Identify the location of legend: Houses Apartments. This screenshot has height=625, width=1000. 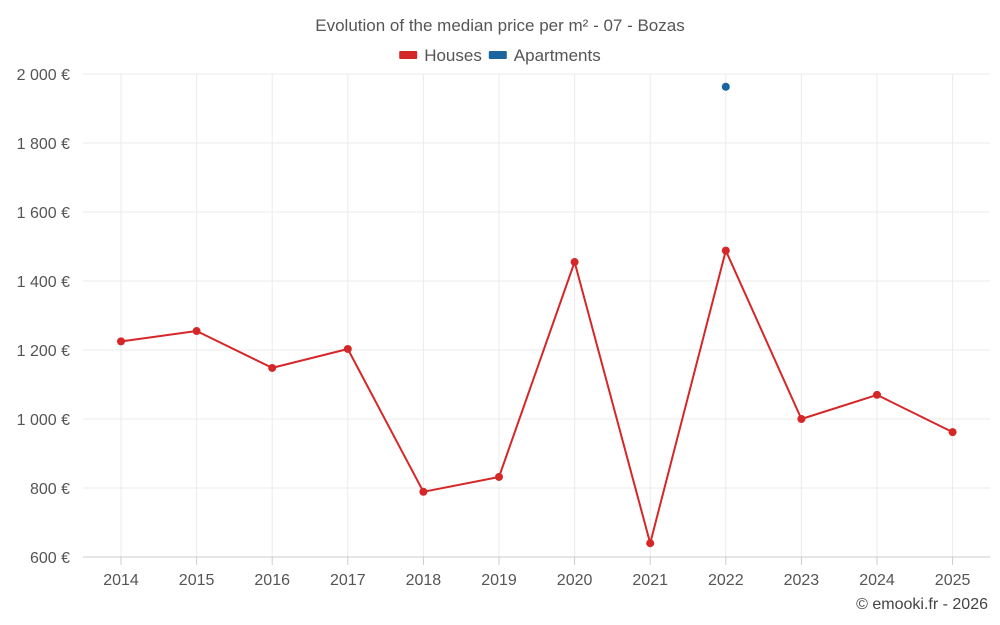
(500, 55).